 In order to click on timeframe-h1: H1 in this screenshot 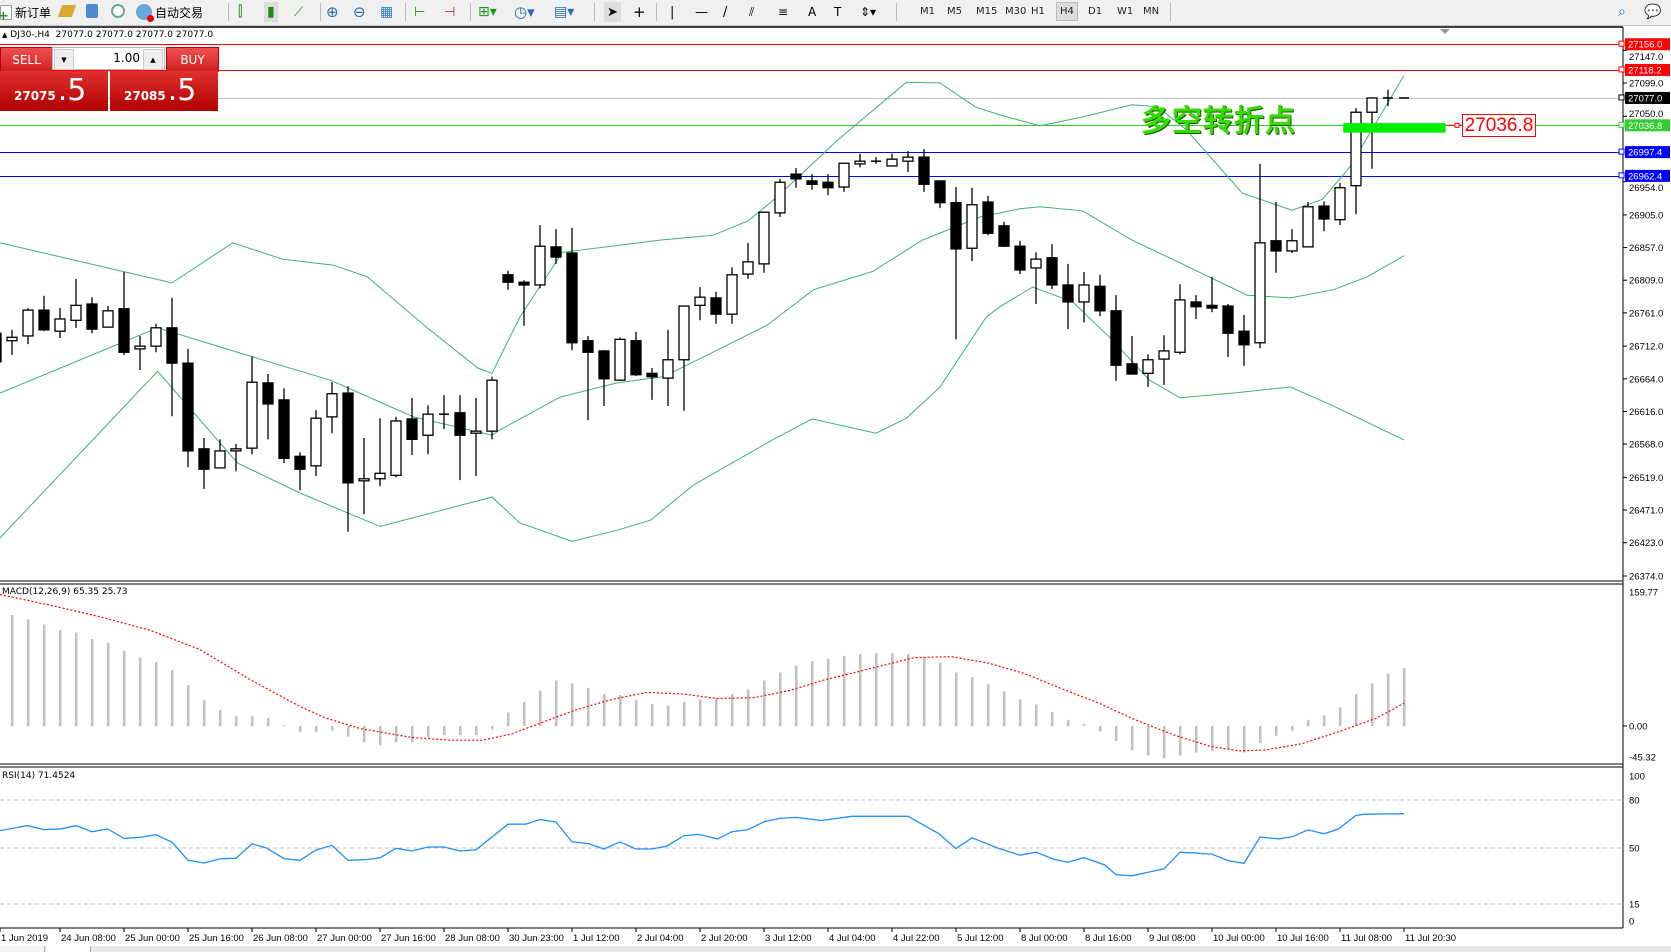, I will do `click(1038, 11)`.